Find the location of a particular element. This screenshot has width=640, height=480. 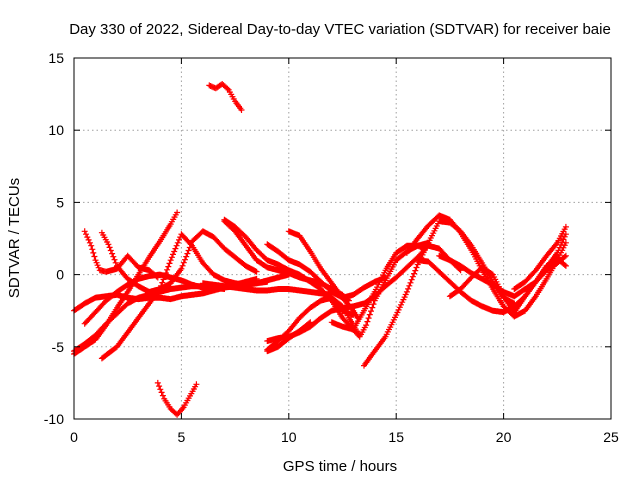

x-axis-label: GPS time / hours is located at coordinates (340, 466).